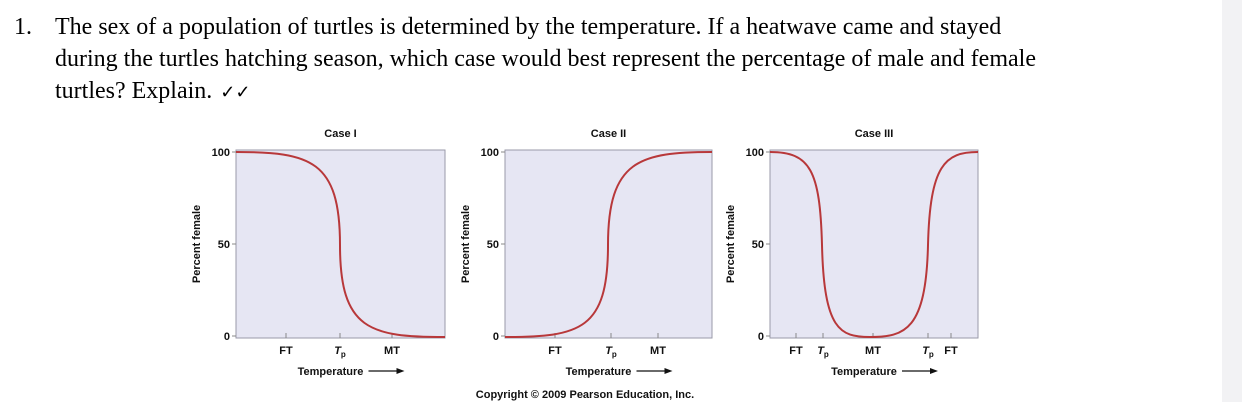 This screenshot has width=1242, height=402. I want to click on question-line: turtles? Explain. ✓✓, so click(152, 91).